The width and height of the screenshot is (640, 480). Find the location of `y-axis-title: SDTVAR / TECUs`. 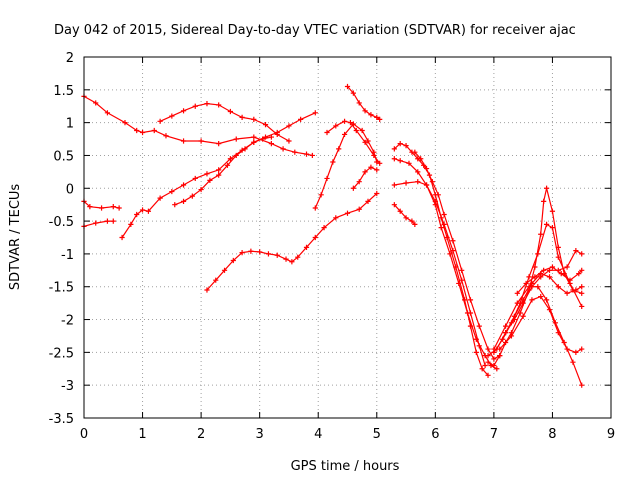

y-axis-title: SDTVAR / TECUs is located at coordinates (15, 237).